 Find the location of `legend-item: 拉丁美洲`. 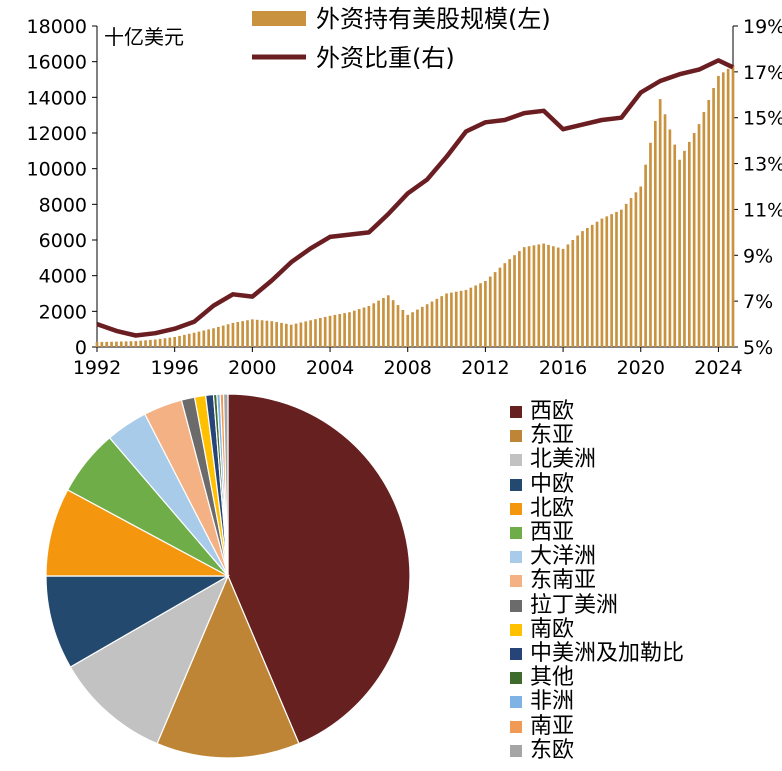

legend-item: 拉丁美洲 is located at coordinates (645, 605).